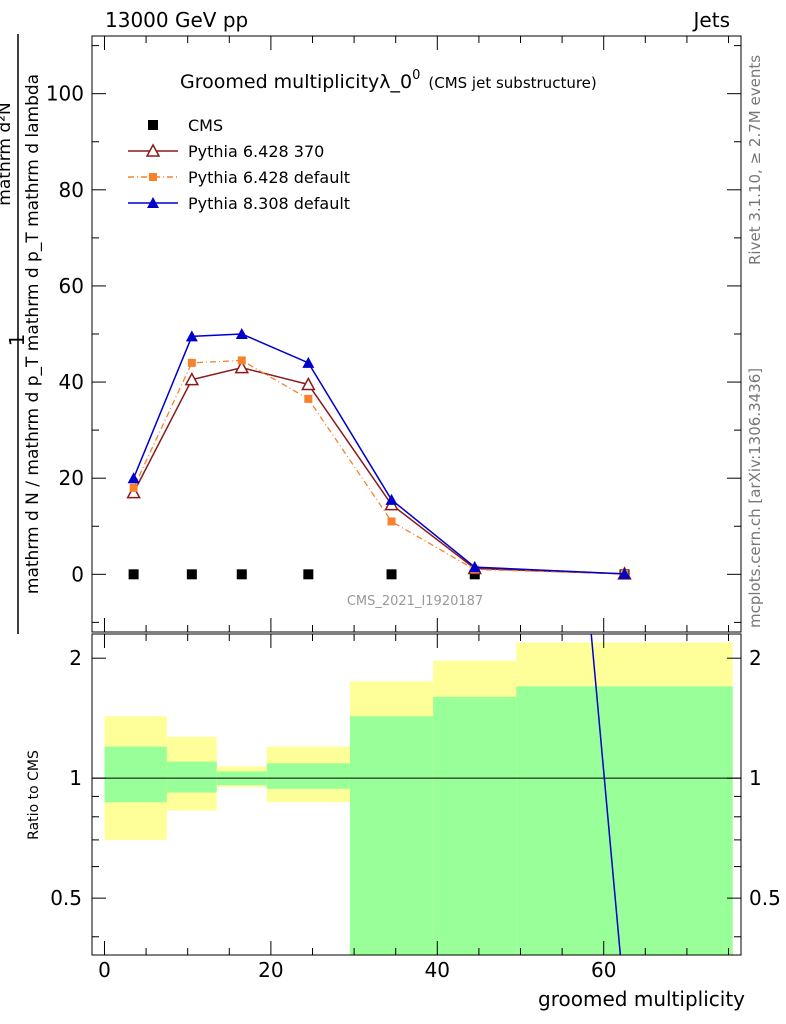 The image size is (786, 1024). What do you see at coordinates (755, 498) in the screenshot?
I see `mcplots-reference-label: mcplots.cern.ch [arXiv:1306.3436]` at bounding box center [755, 498].